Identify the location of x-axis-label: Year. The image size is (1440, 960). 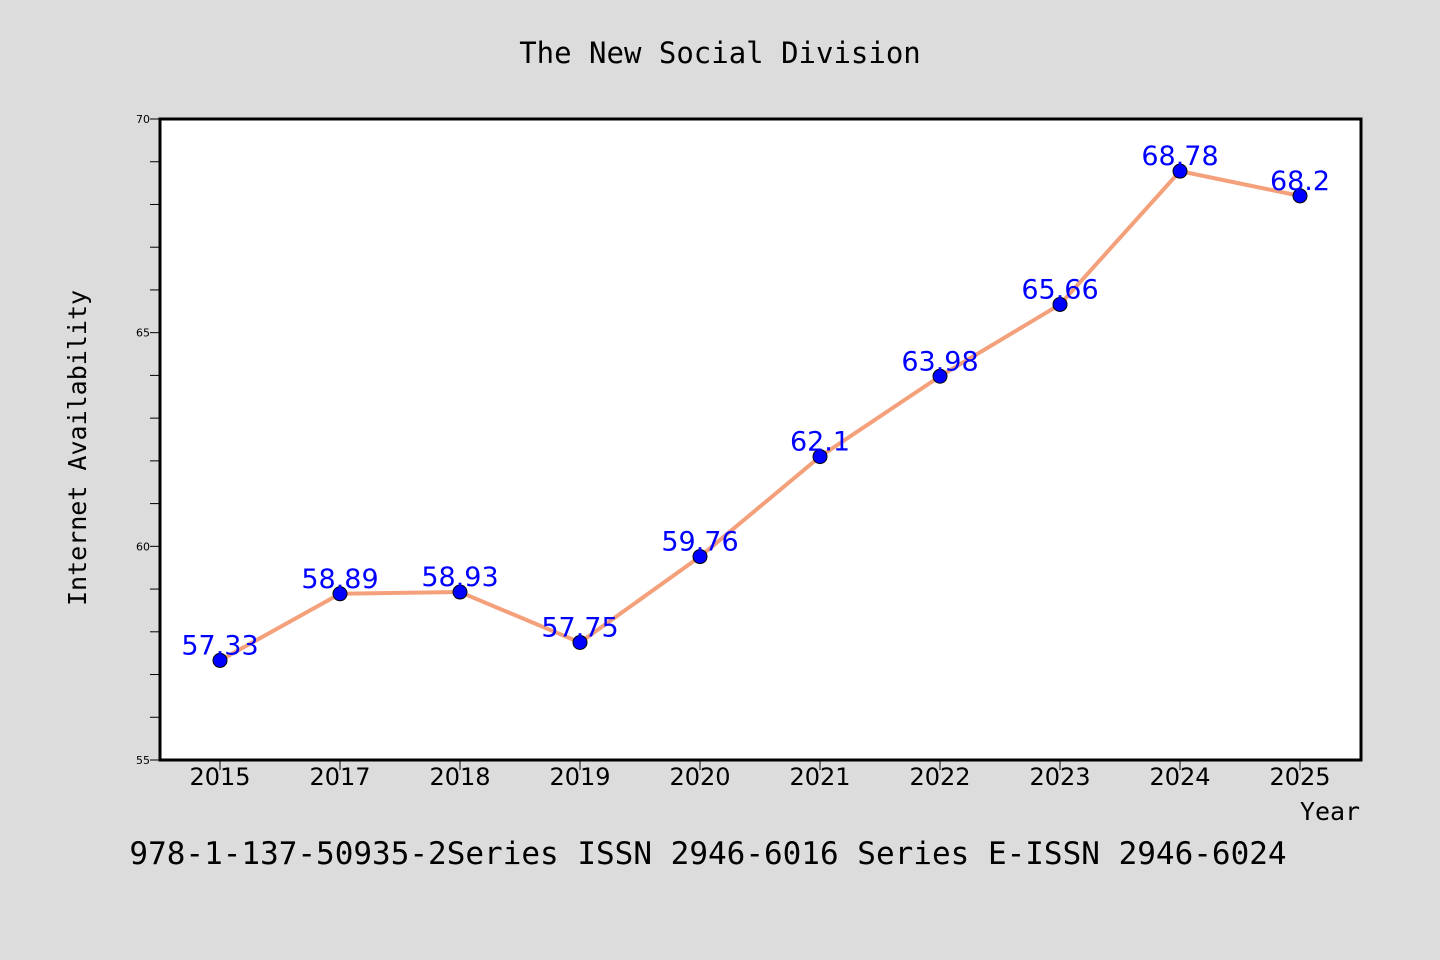
(1330, 811).